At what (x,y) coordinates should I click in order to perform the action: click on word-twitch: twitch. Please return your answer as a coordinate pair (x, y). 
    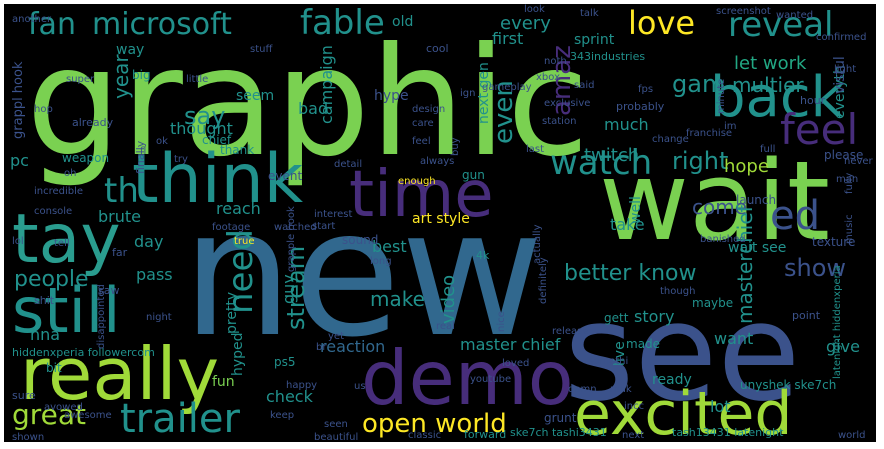
    Looking at the image, I should click on (611, 155).